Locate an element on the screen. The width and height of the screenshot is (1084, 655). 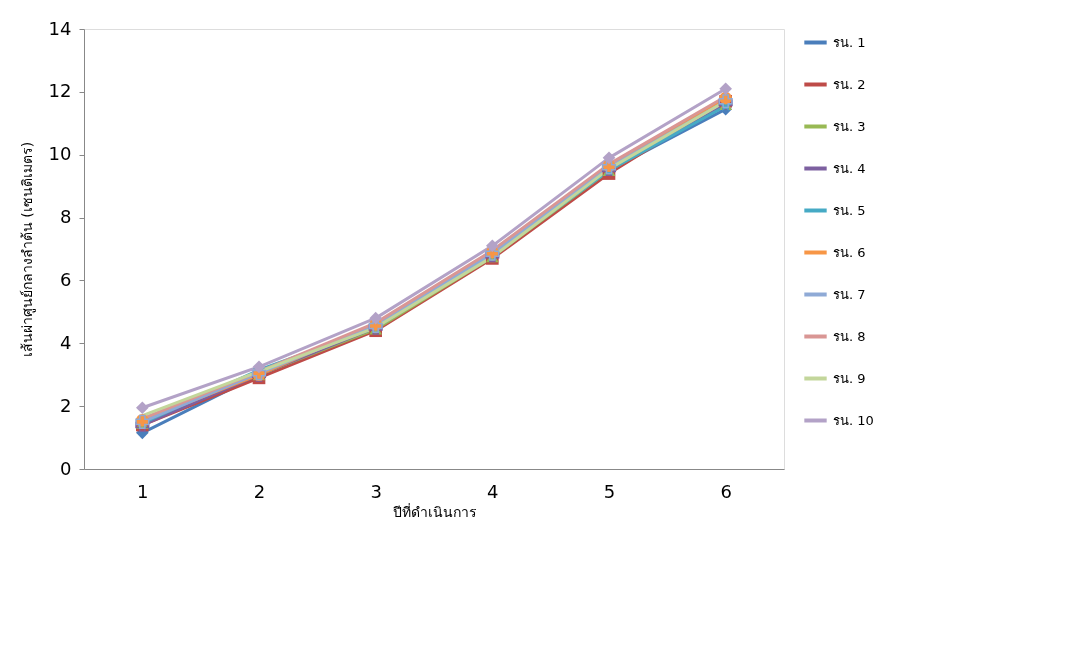
x-tick-label: 3 is located at coordinates (376, 491).